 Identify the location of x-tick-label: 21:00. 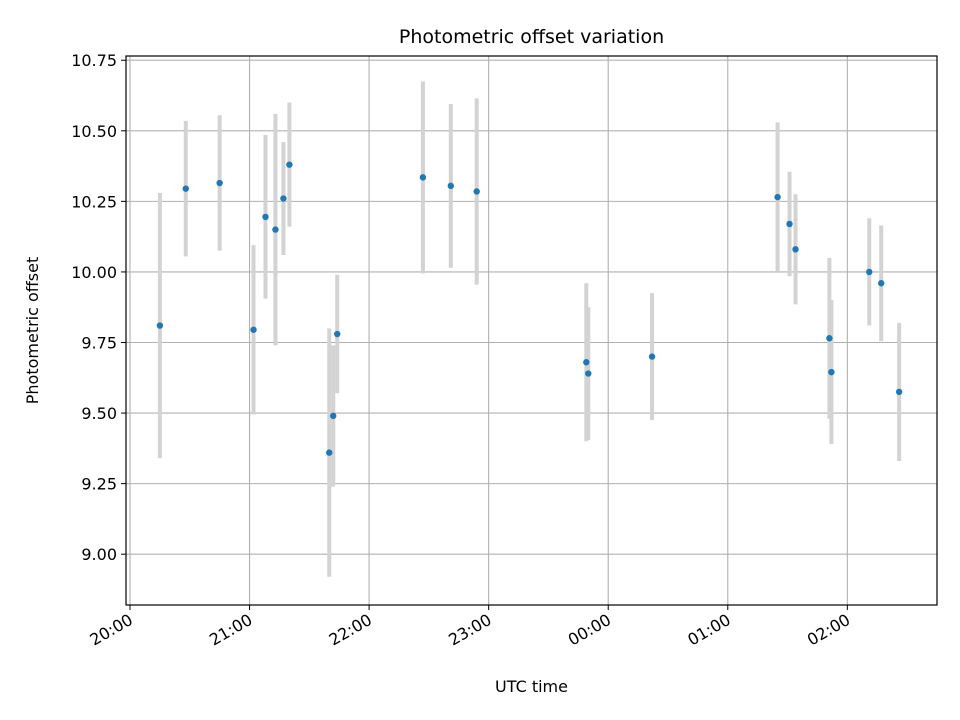
(230, 630).